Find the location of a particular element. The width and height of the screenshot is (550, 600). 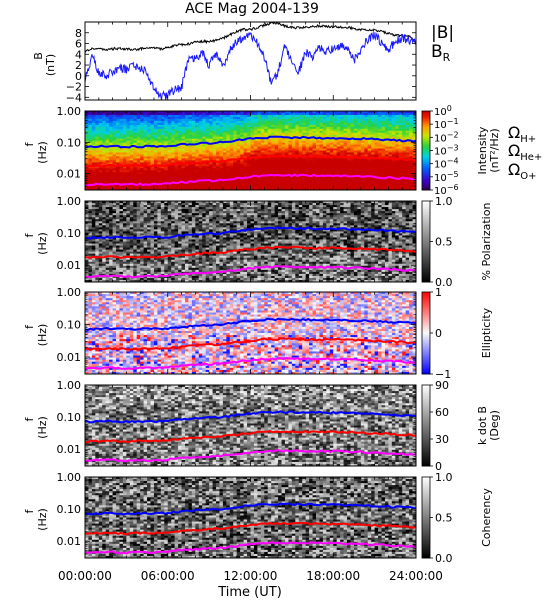

colorbar-tick-label-coherency: 0.0 is located at coordinates (444, 558).